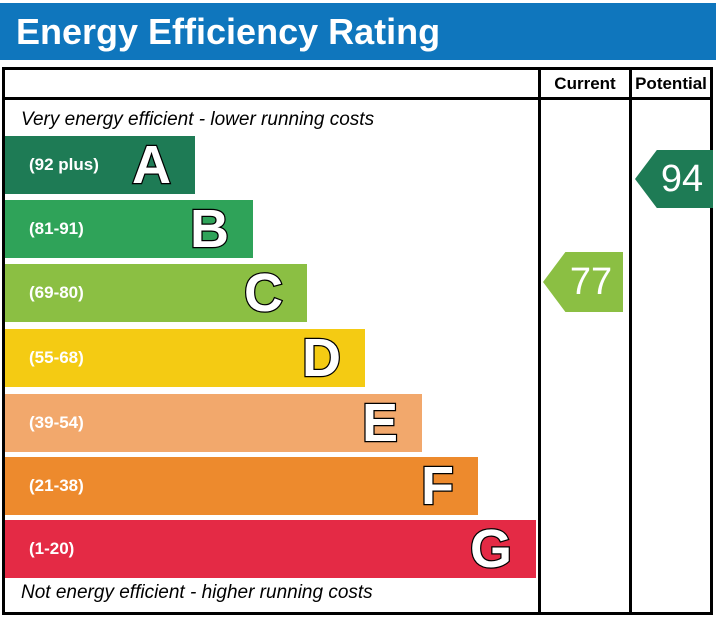 Image resolution: width=718 pixels, height=619 pixels. I want to click on band-letter: G, so click(491, 549).